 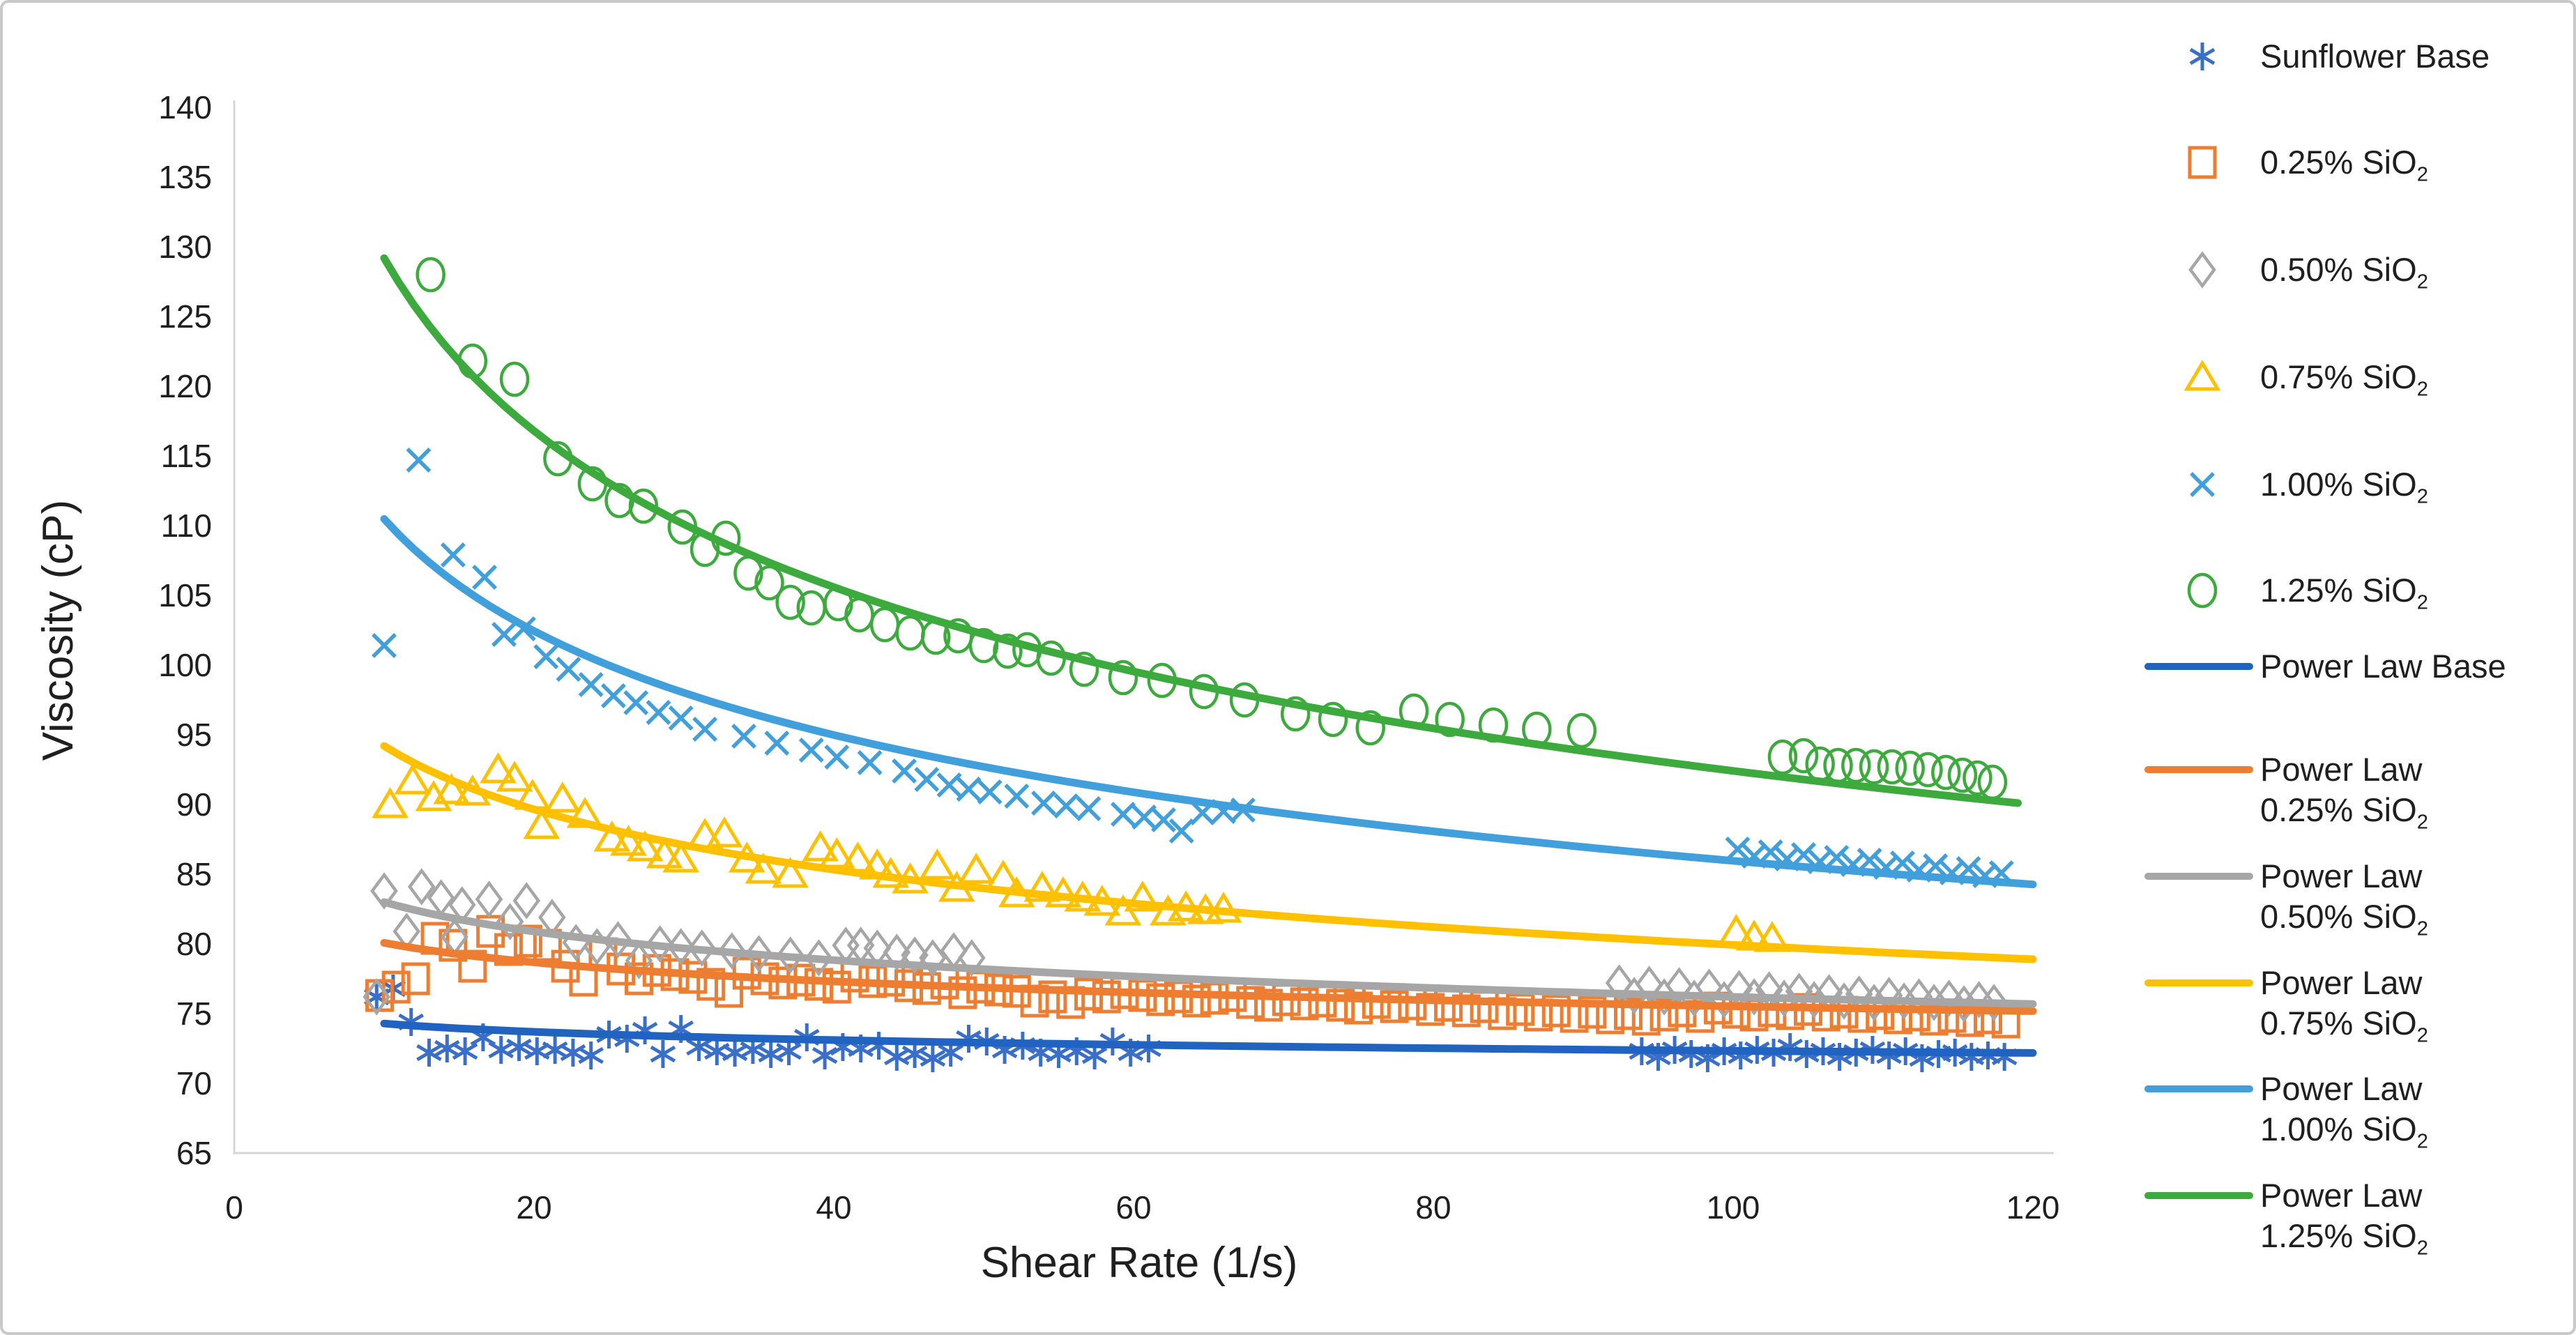 I want to click on power-law-line-0-75-sio2, so click(x=1209, y=852).